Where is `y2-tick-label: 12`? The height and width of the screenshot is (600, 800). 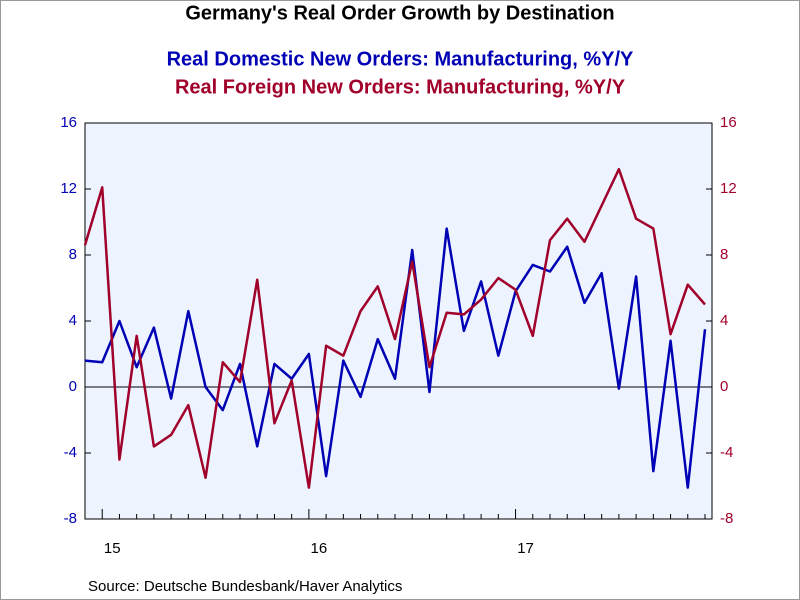 y2-tick-label: 12 is located at coordinates (728, 188).